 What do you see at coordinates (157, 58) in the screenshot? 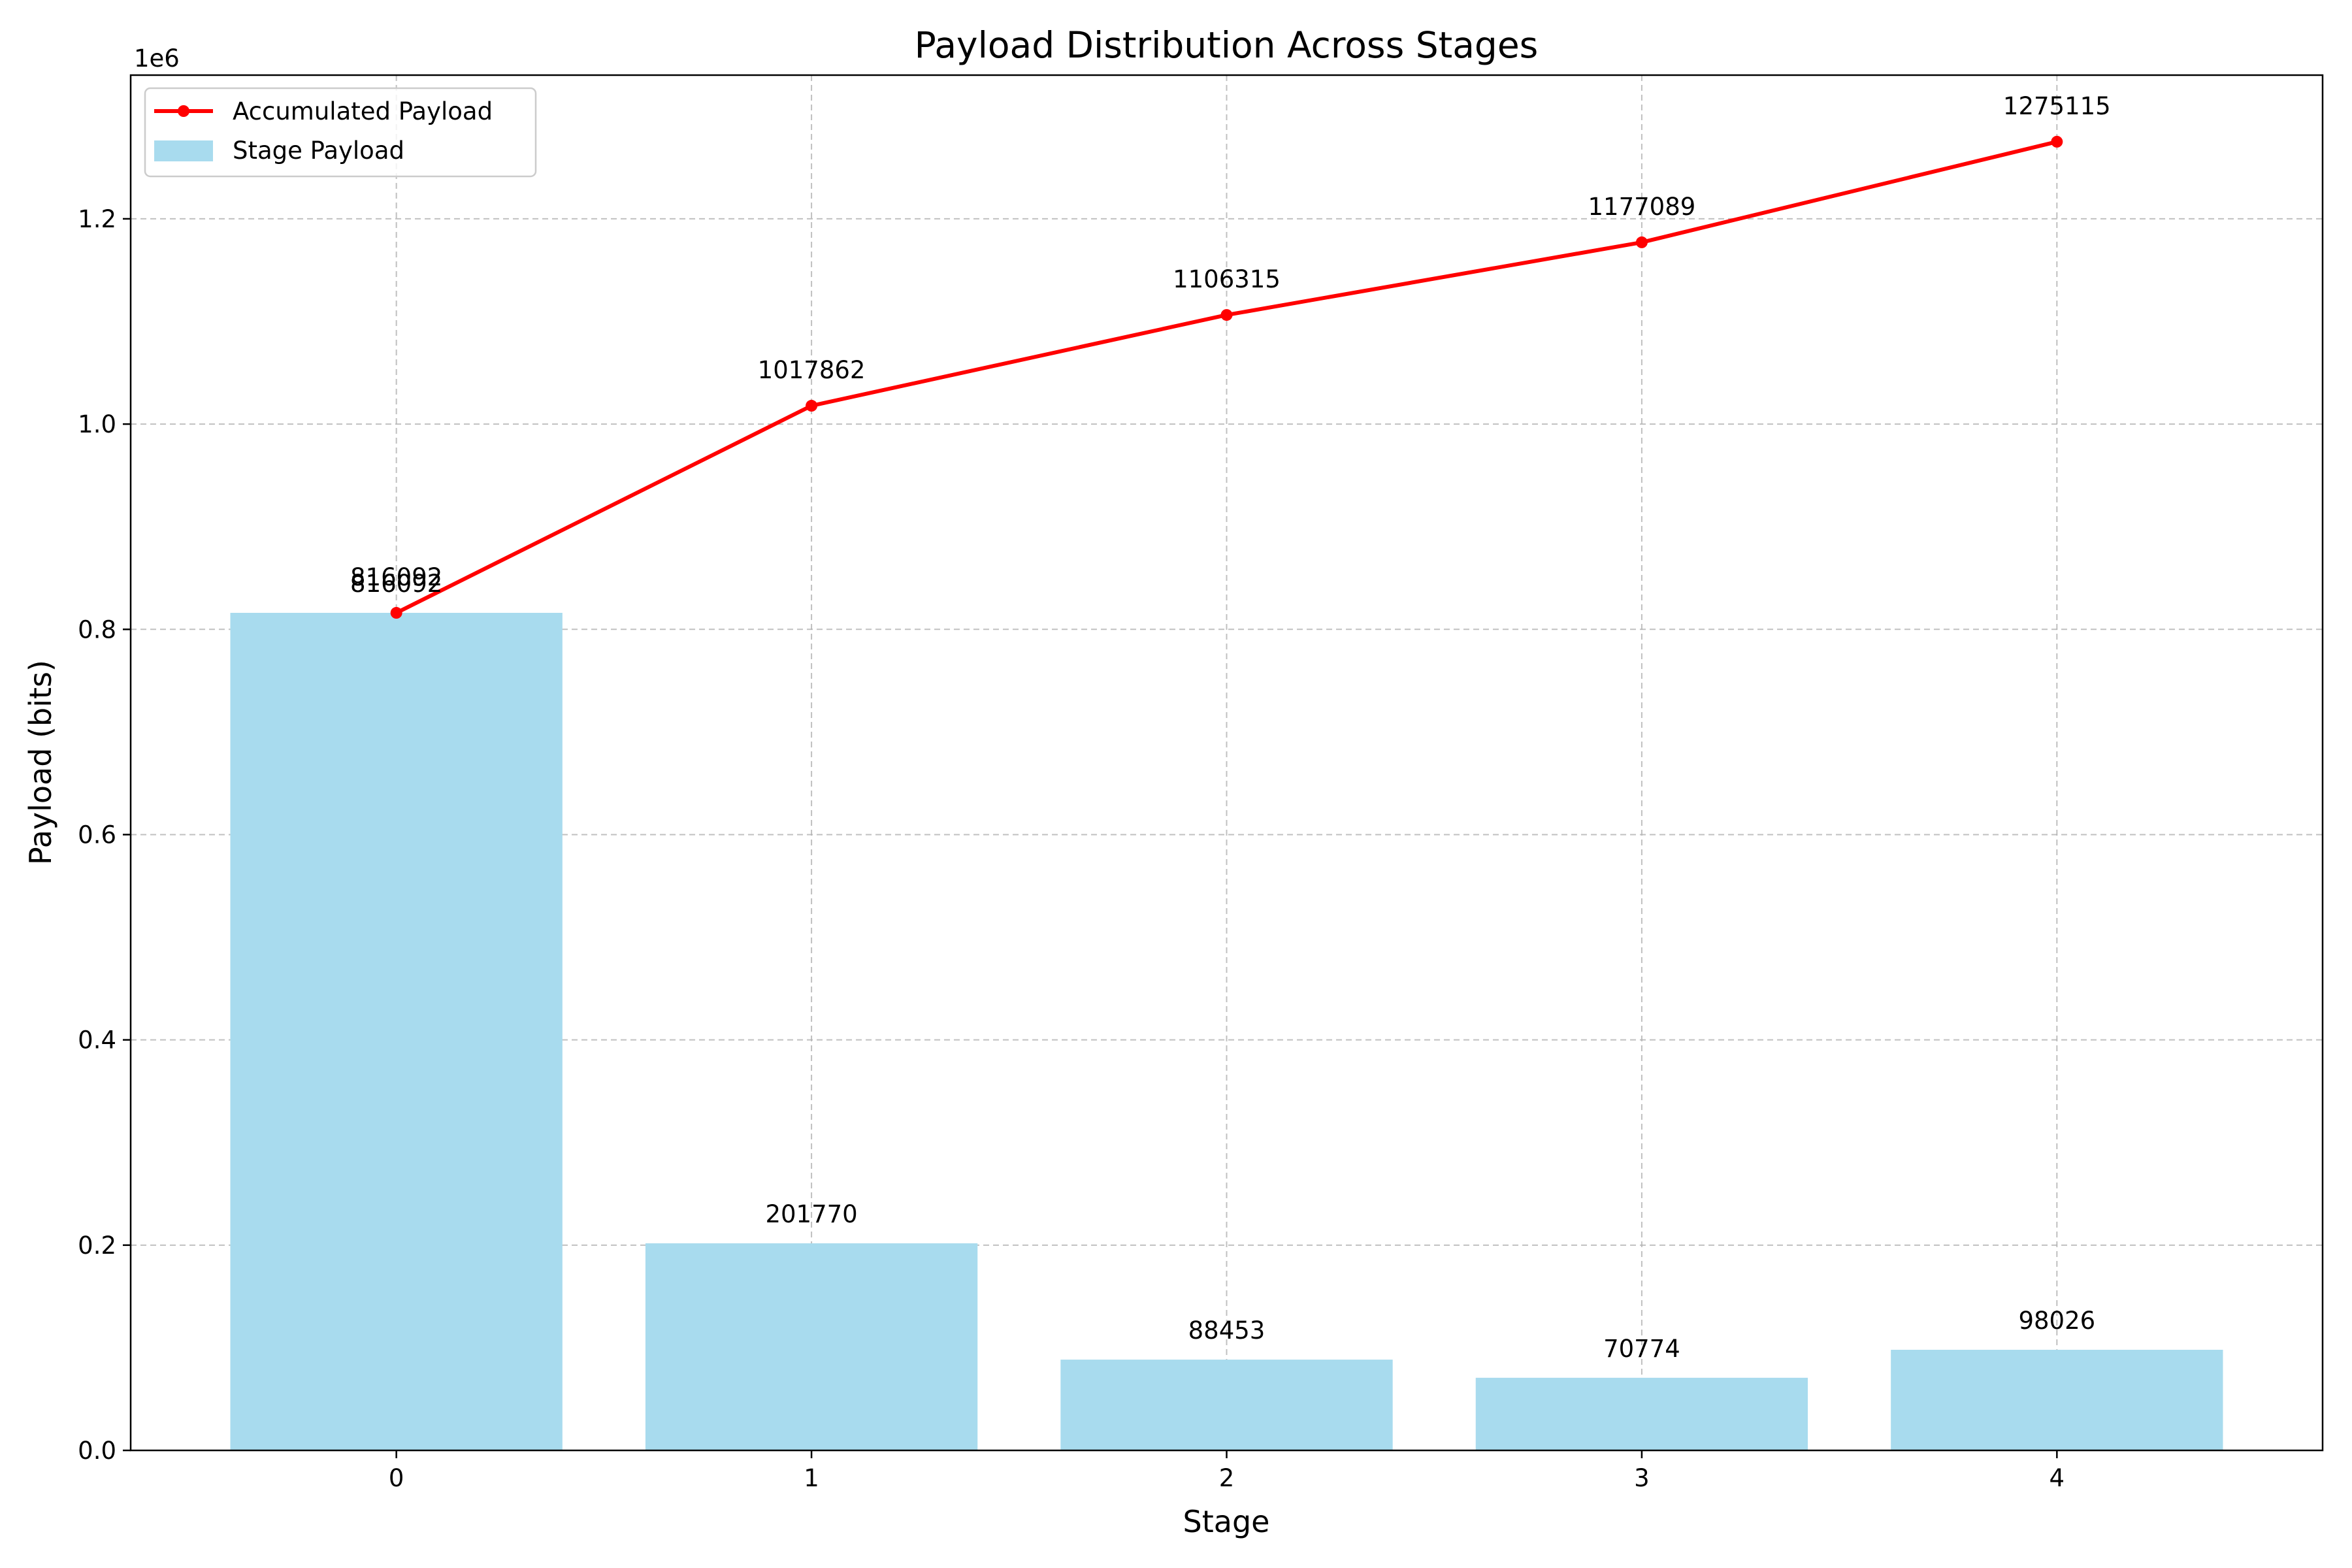
I see `y-axis-offset-label: 1e6` at bounding box center [157, 58].